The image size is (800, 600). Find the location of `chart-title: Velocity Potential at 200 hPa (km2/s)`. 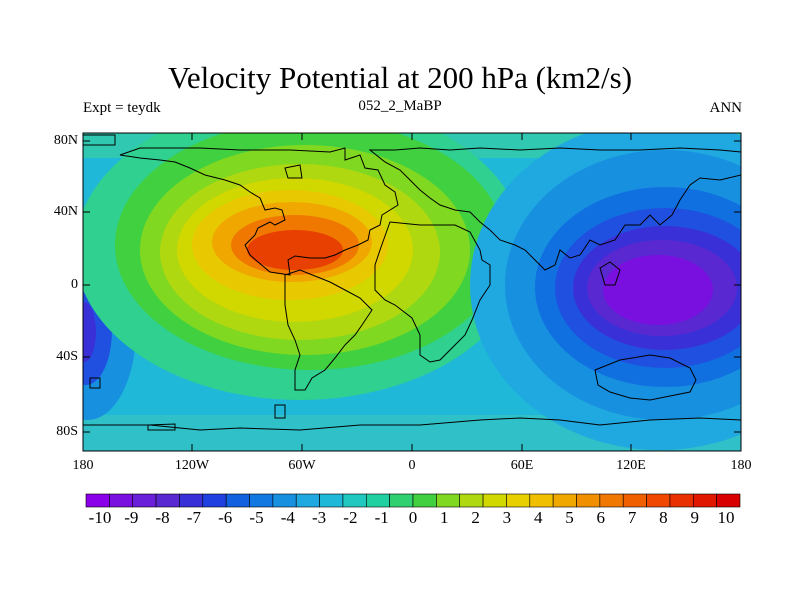

chart-title: Velocity Potential at 200 hPa (km2/s) is located at coordinates (400, 77).